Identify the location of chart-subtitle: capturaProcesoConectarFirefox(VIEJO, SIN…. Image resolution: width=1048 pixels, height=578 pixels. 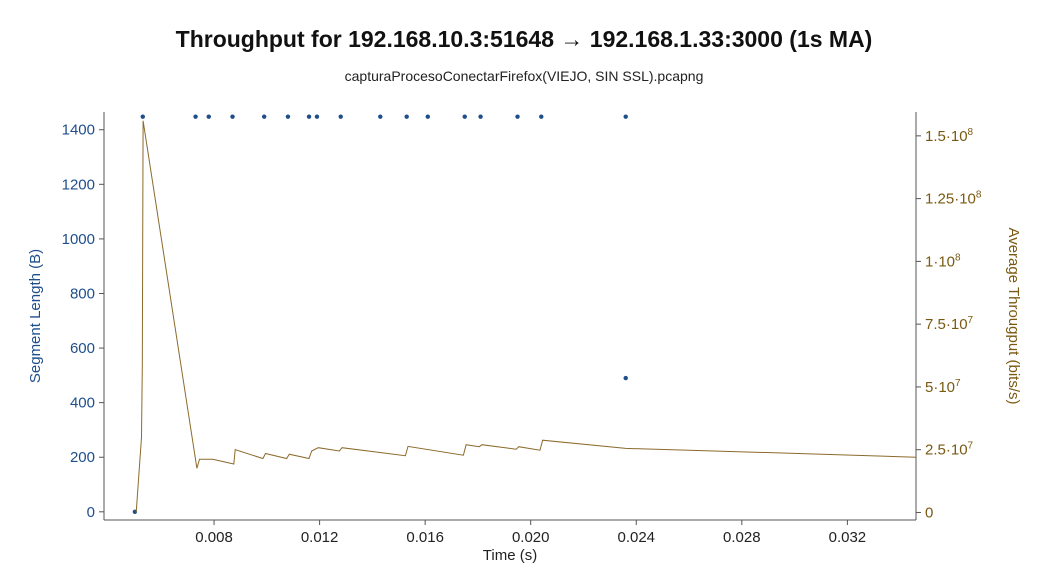
(524, 76).